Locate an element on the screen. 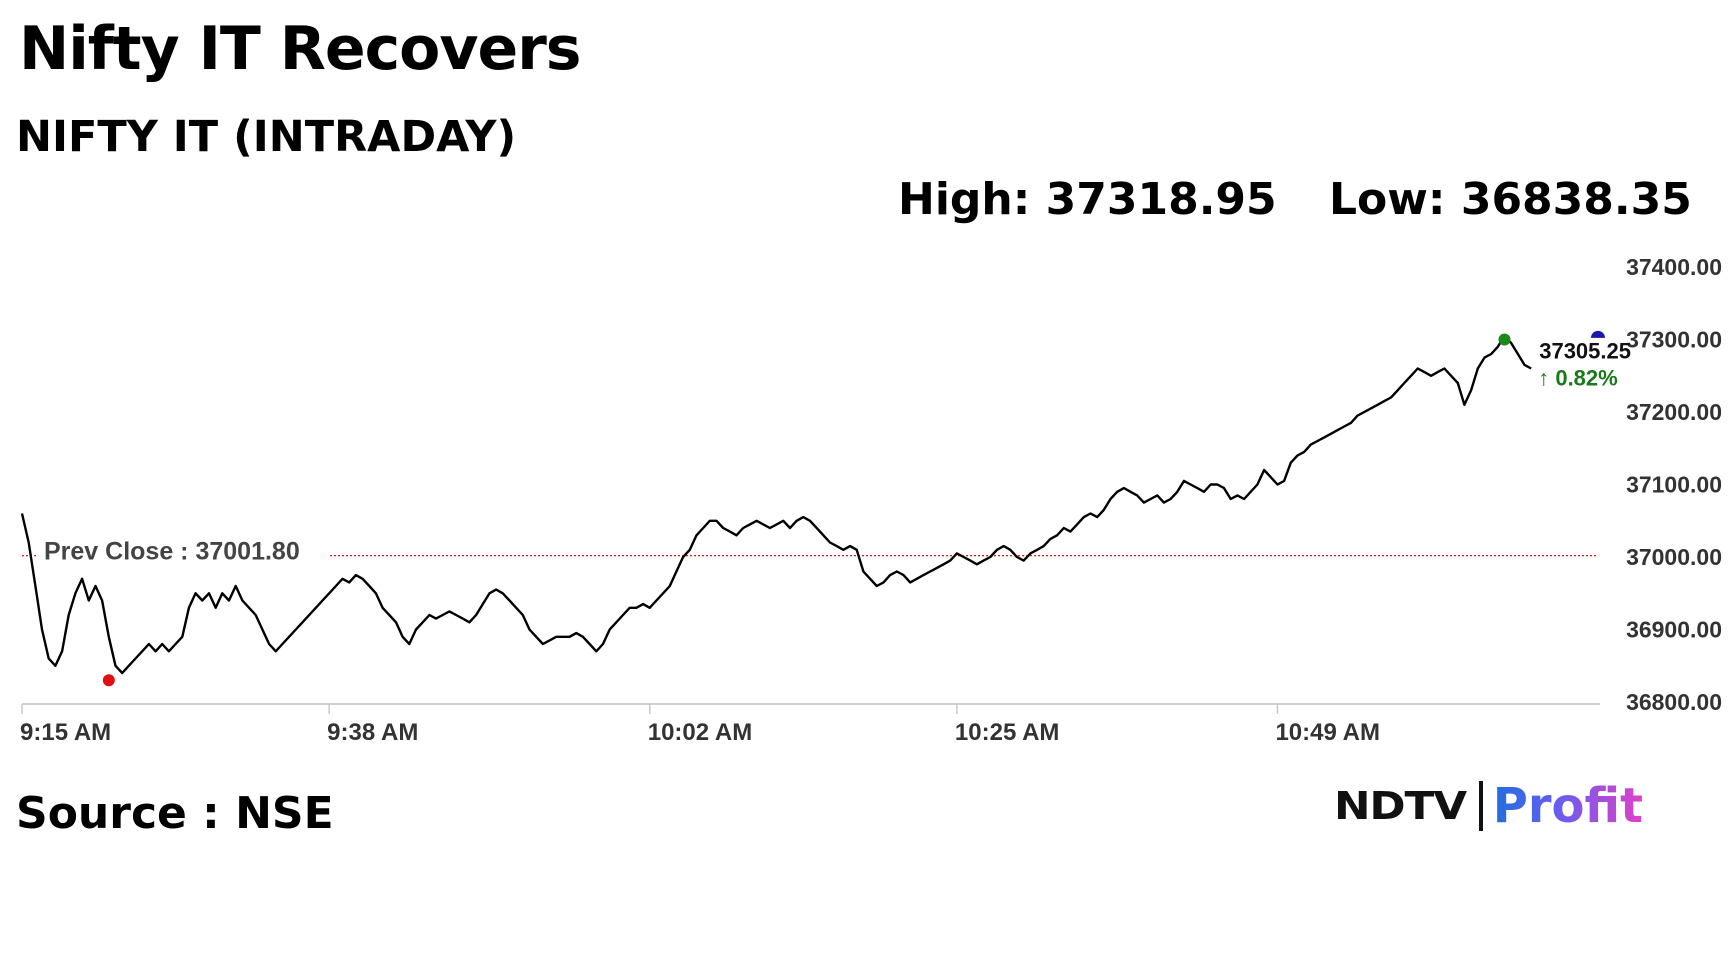 This screenshot has width=1728, height=972. y-tick-label: 36800.00 is located at coordinates (1674, 702).